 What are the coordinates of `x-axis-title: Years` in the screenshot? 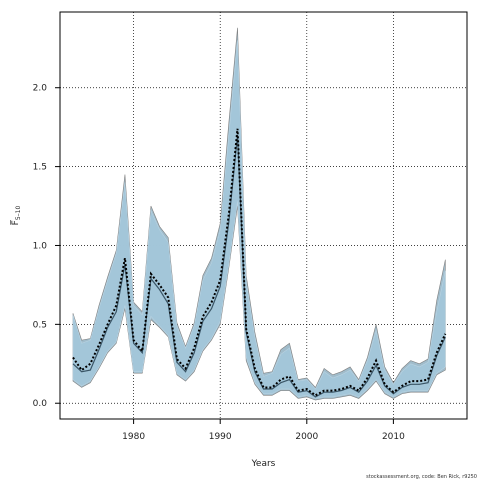 It's located at (263, 464).